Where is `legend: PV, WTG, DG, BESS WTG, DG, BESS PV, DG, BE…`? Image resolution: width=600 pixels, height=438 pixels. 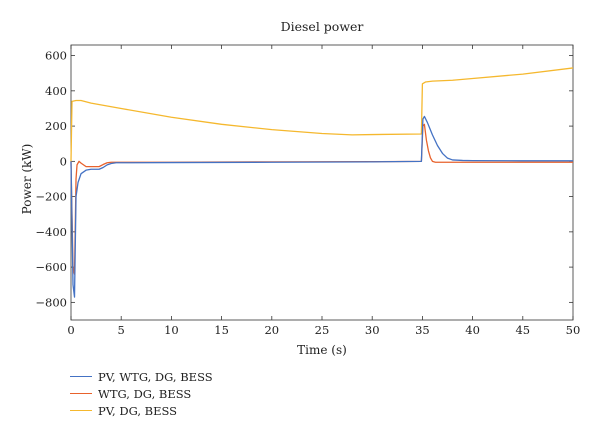 legend: PV, WTG, DG, BESS WTG, DG, BESS PV, DG, BE… is located at coordinates (141, 393).